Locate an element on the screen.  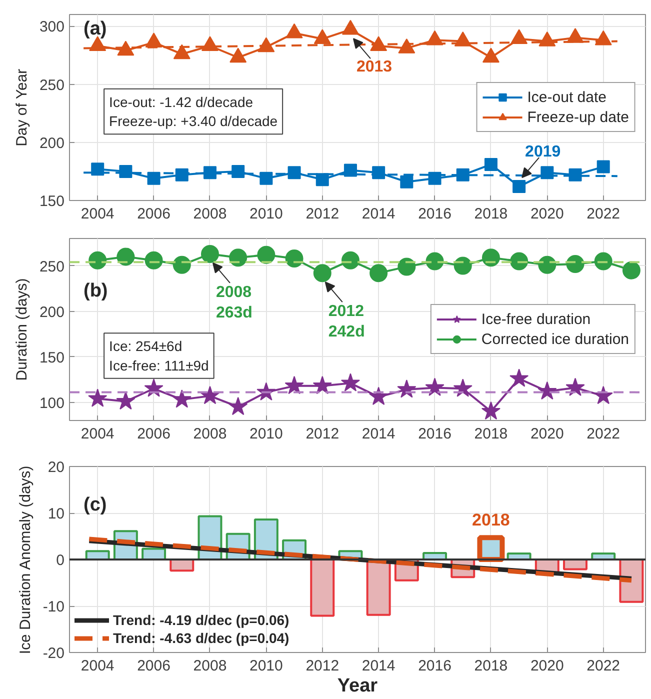
y-tick-label: 300 is located at coordinates (52, 27).